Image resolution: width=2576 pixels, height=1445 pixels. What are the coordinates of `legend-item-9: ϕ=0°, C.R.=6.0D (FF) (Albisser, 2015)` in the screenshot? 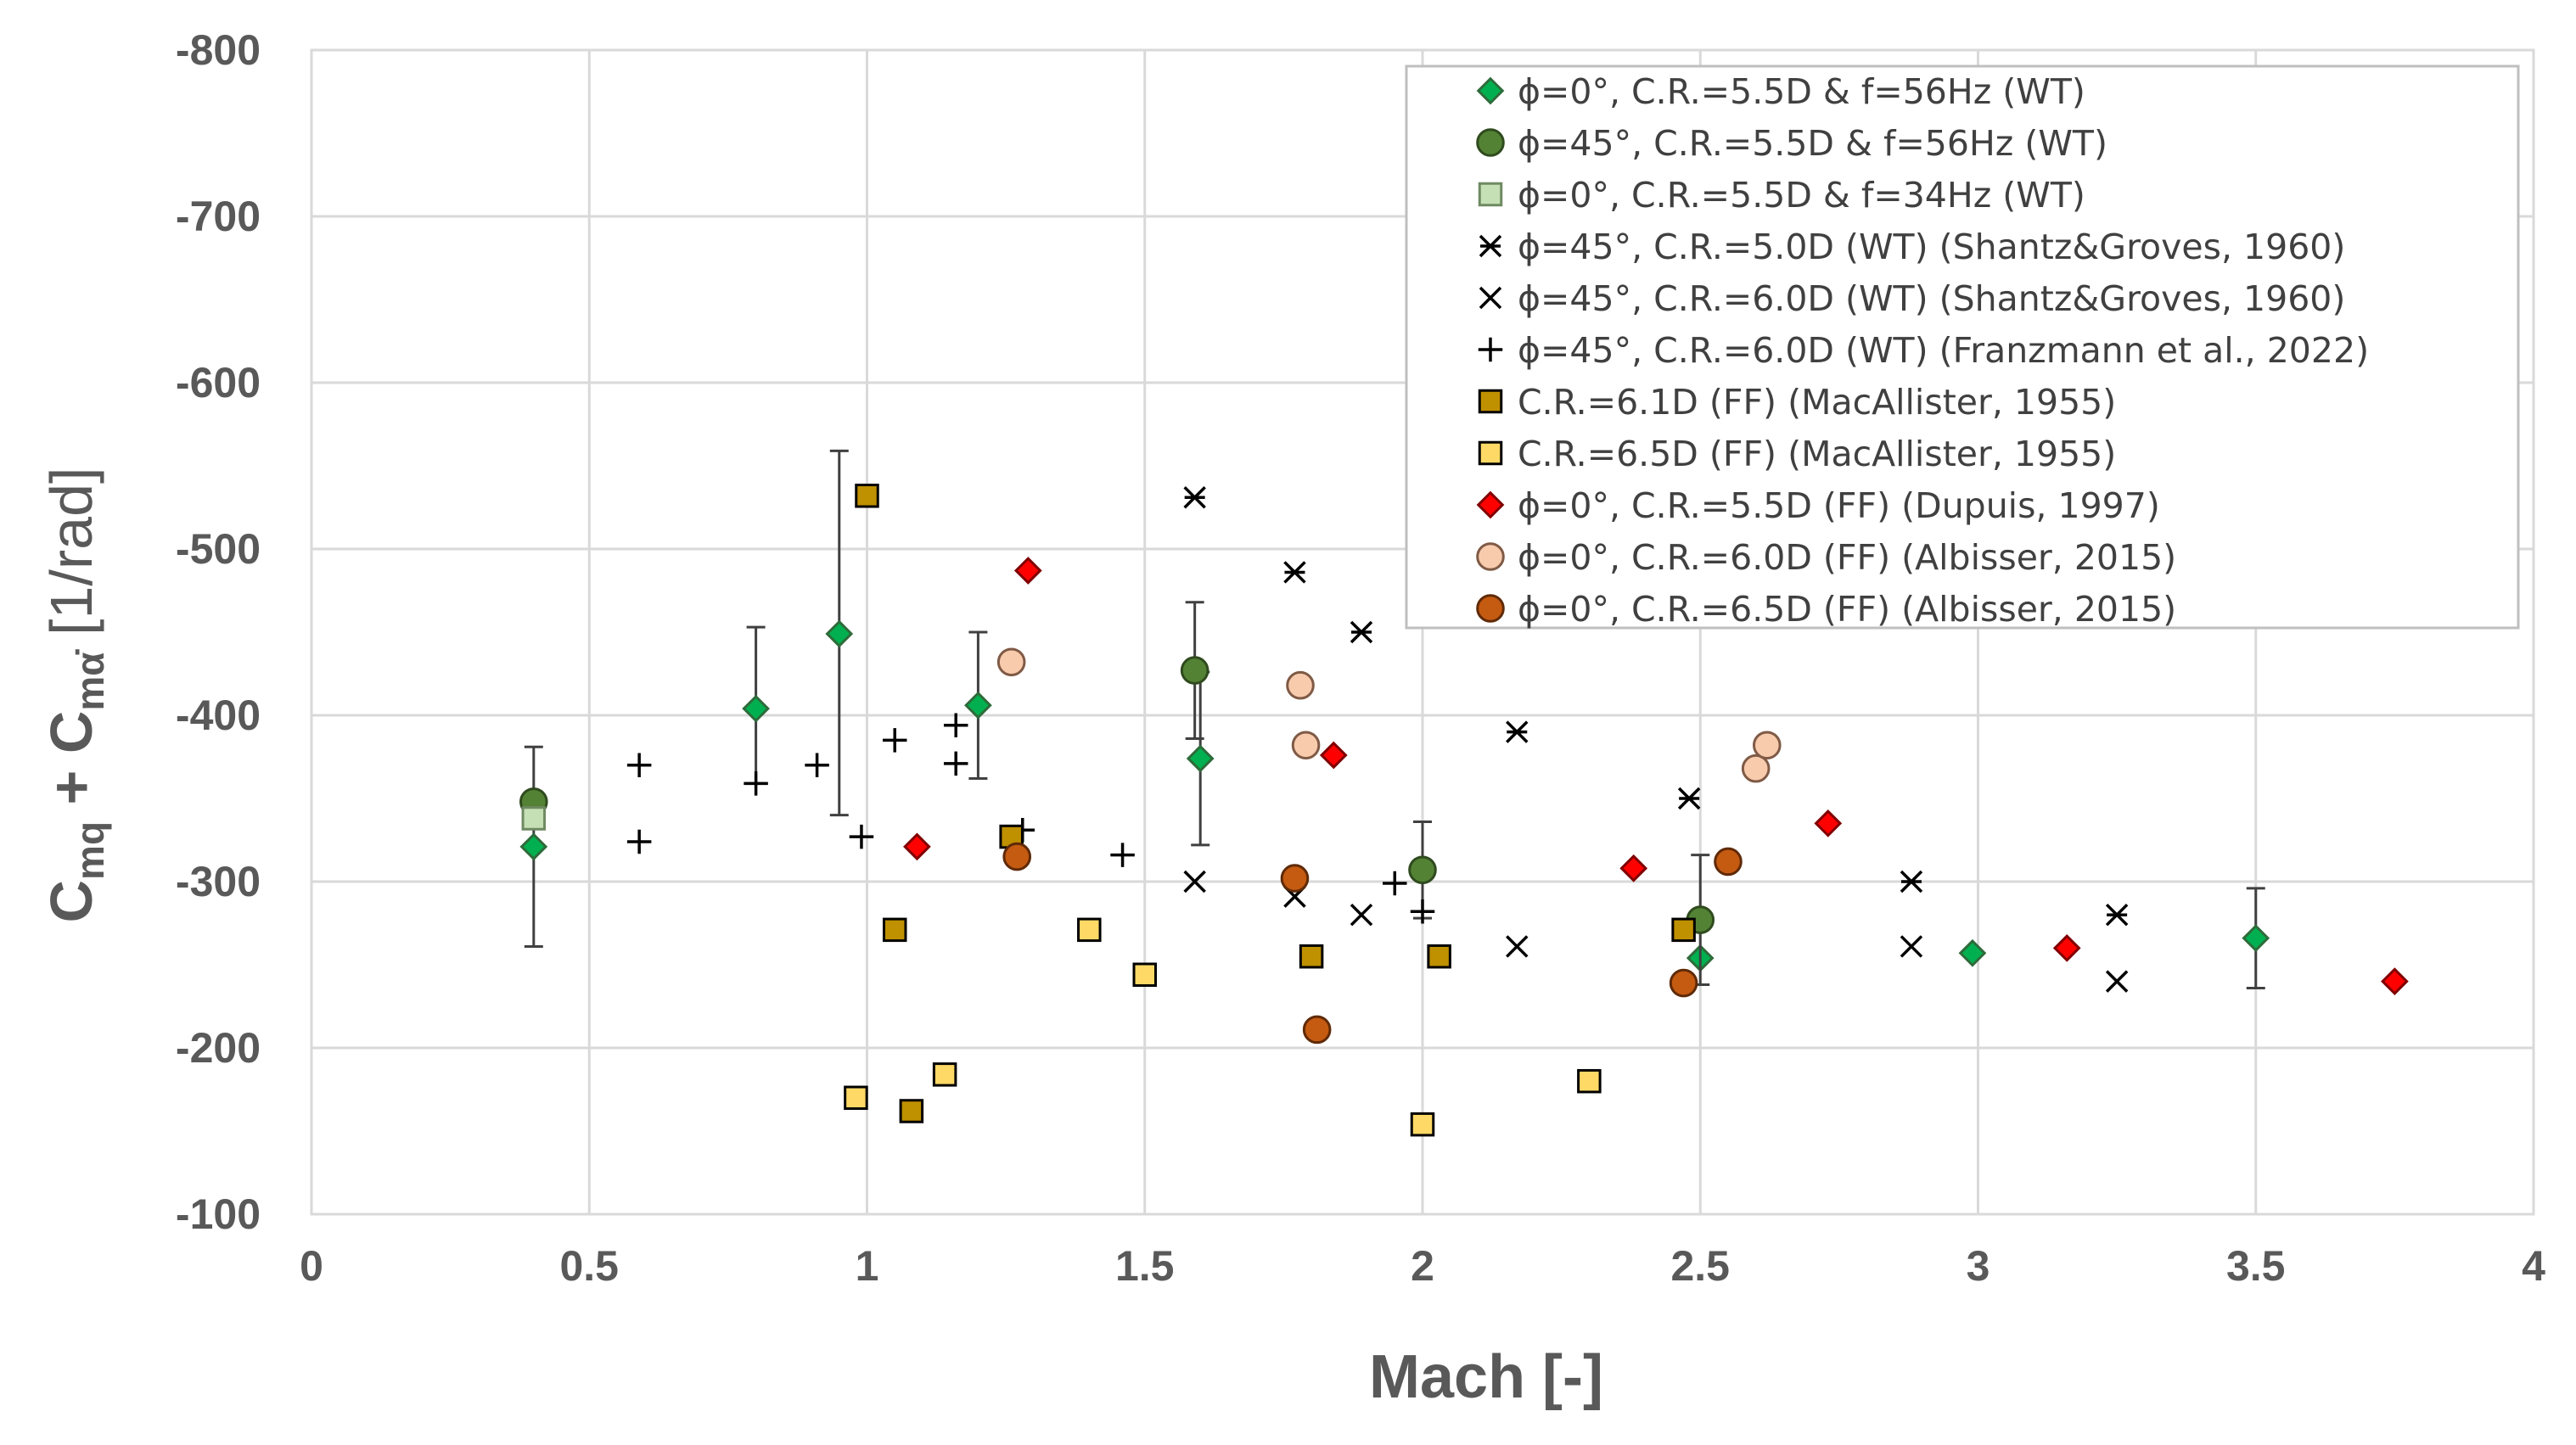 It's located at (1826, 558).